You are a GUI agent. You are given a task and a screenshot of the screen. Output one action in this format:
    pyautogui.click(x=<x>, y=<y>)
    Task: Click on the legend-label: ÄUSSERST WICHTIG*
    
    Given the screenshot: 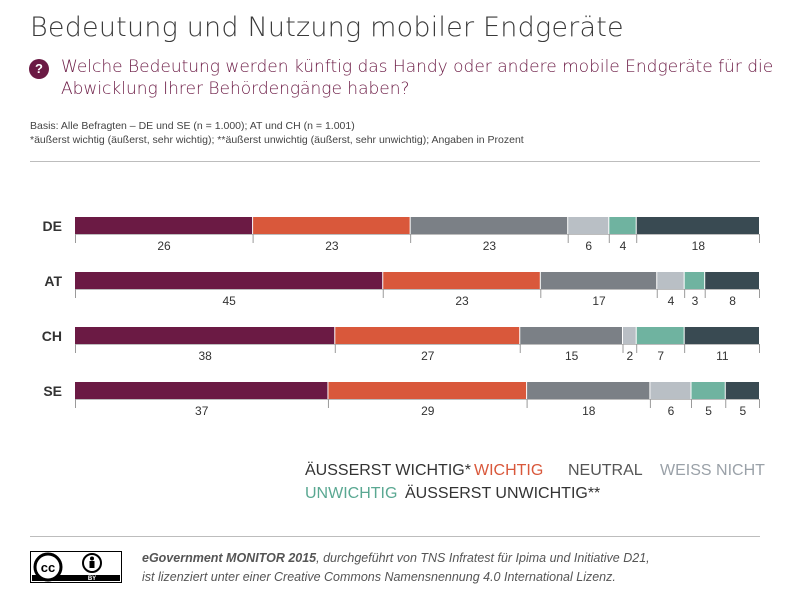 What is the action you would take?
    pyautogui.click(x=388, y=470)
    